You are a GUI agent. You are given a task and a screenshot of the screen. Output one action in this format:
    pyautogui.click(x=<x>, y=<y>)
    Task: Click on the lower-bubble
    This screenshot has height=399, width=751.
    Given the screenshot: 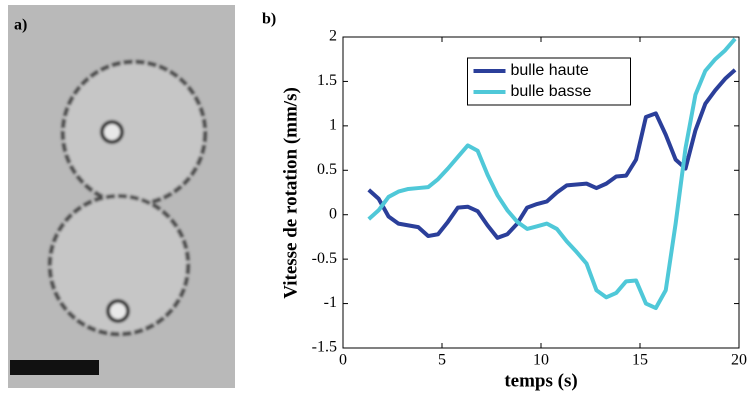 What is the action you would take?
    pyautogui.click(x=118, y=311)
    